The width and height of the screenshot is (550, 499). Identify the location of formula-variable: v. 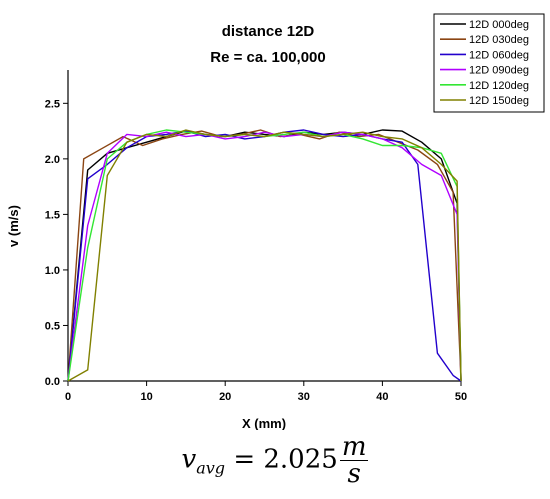
(189, 459).